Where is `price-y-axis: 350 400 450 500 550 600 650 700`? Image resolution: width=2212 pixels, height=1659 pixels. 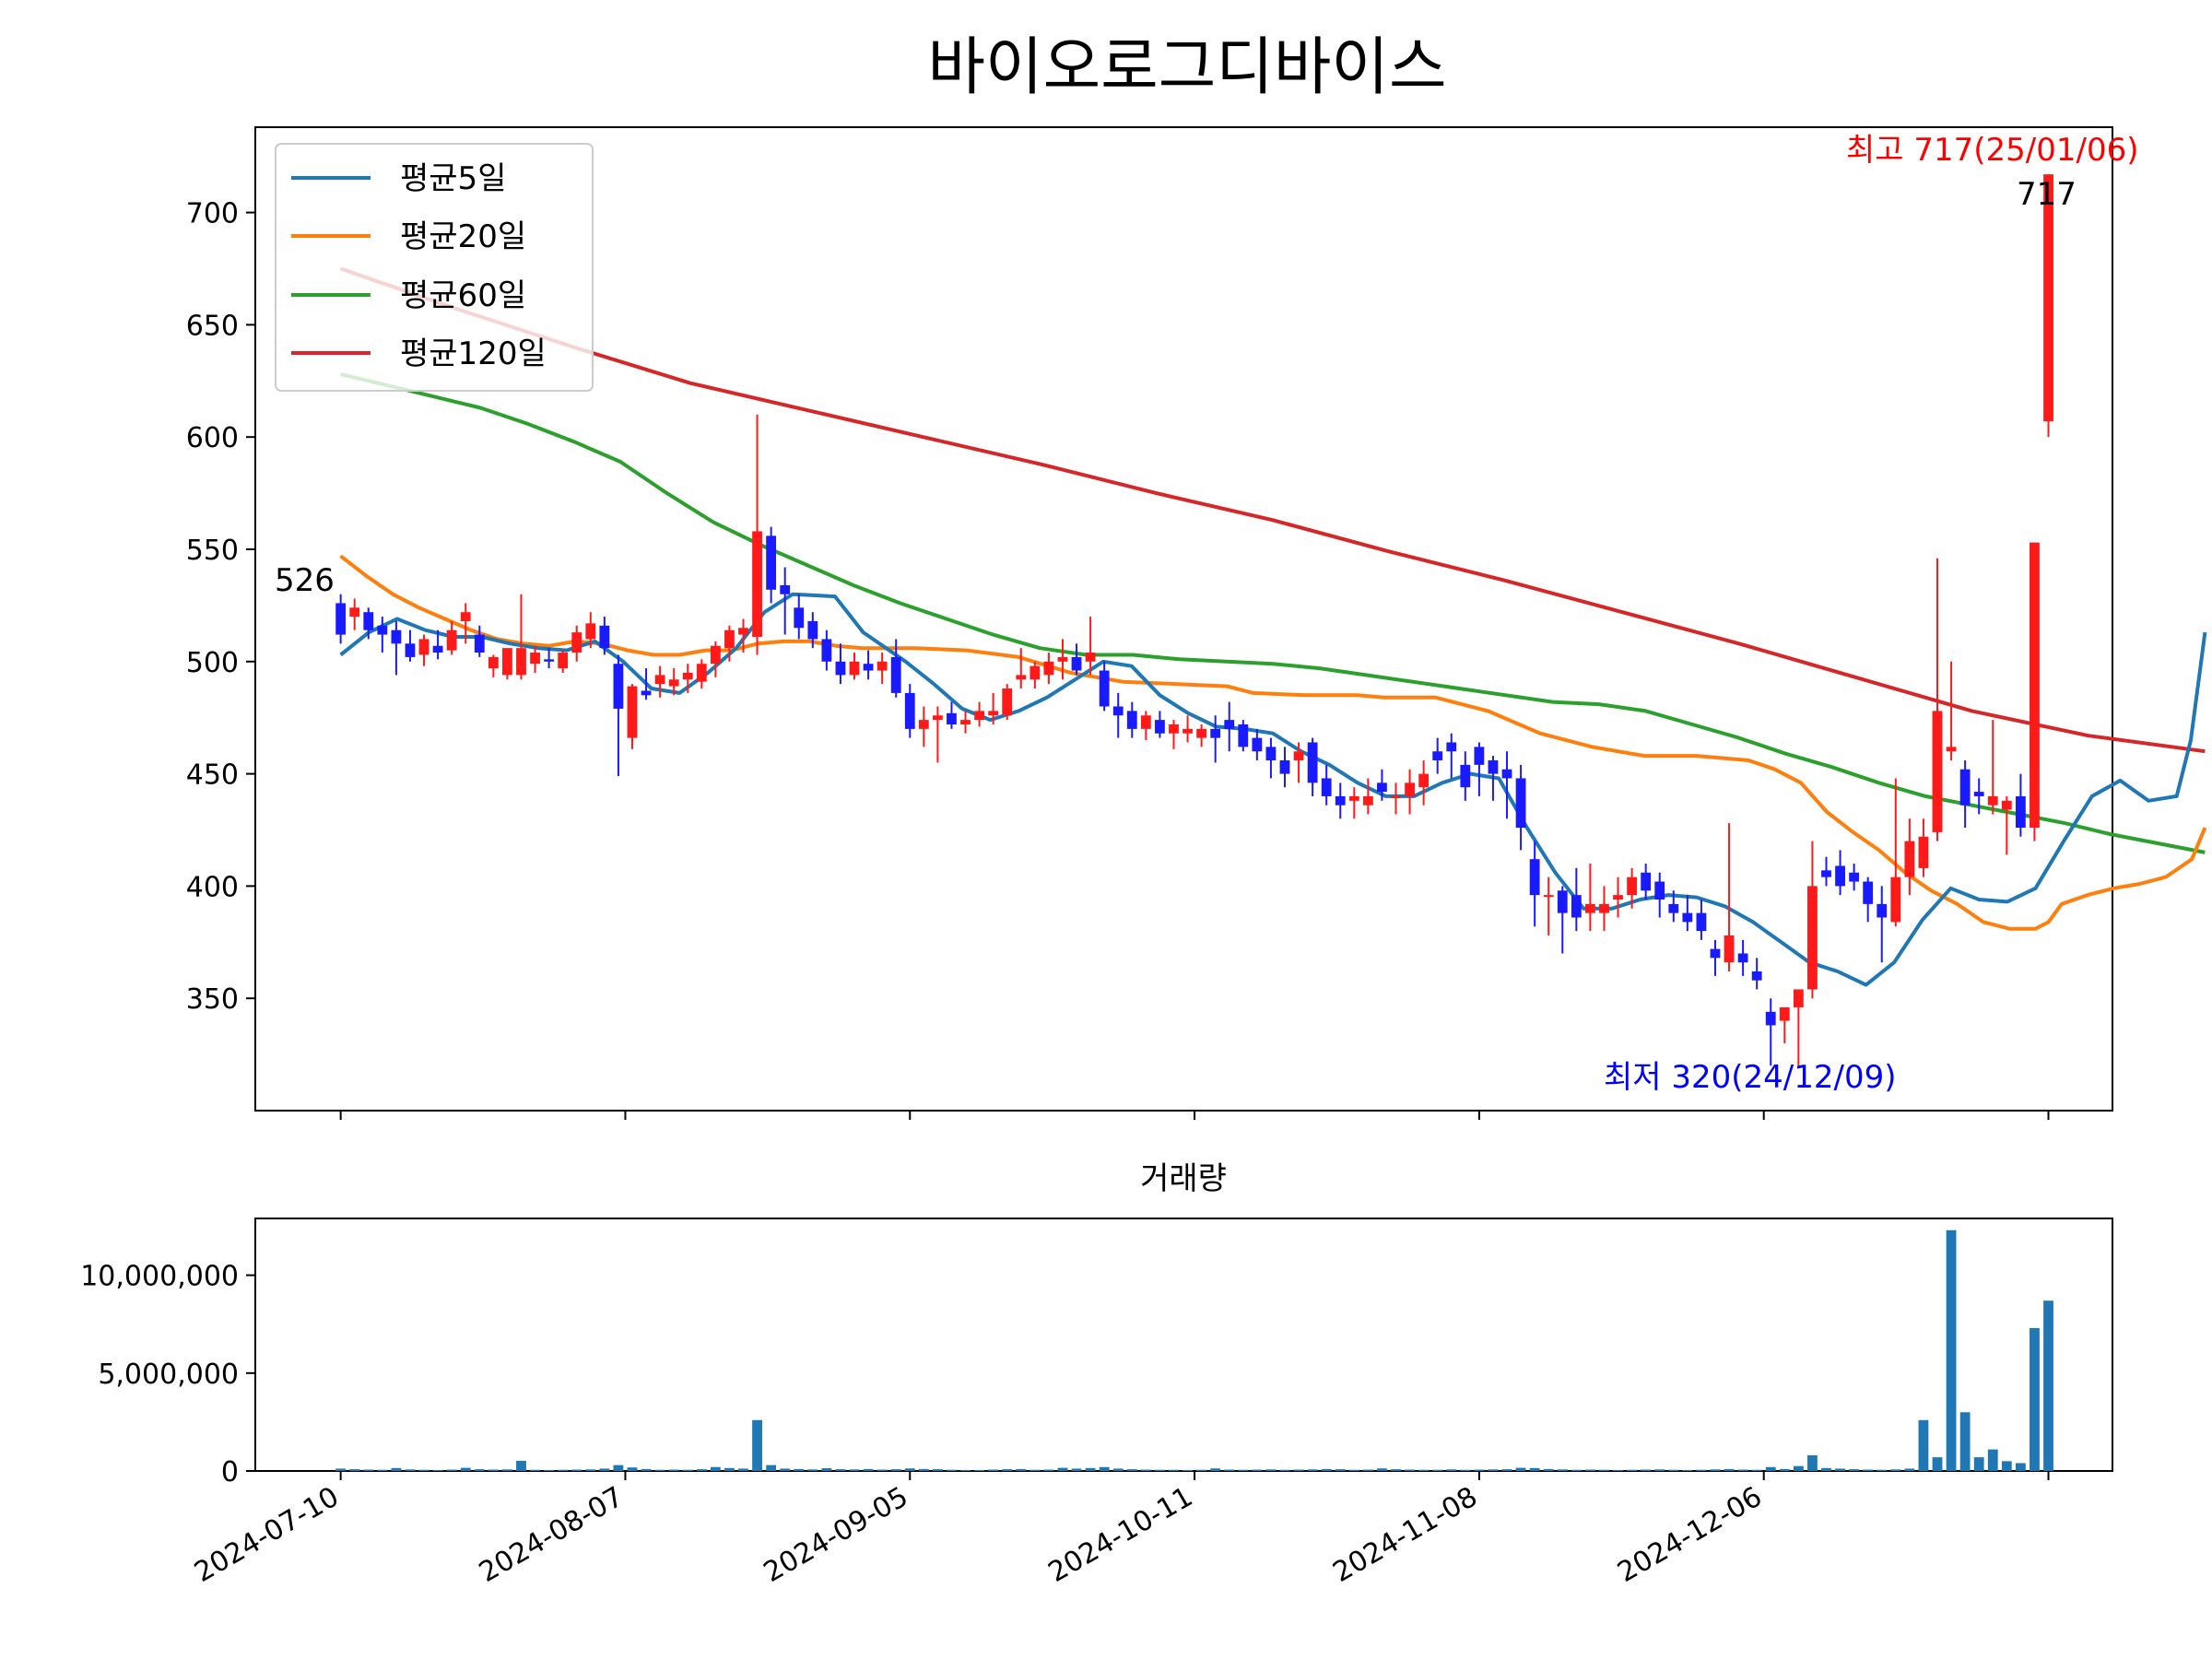
price-y-axis: 350 400 450 500 550 600 650 700 is located at coordinates (220, 607).